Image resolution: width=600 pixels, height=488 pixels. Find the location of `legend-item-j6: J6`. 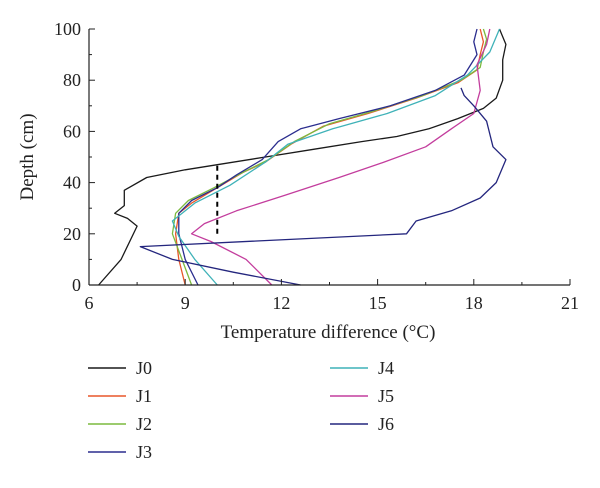

legend-item-j6: J6 is located at coordinates (362, 424).